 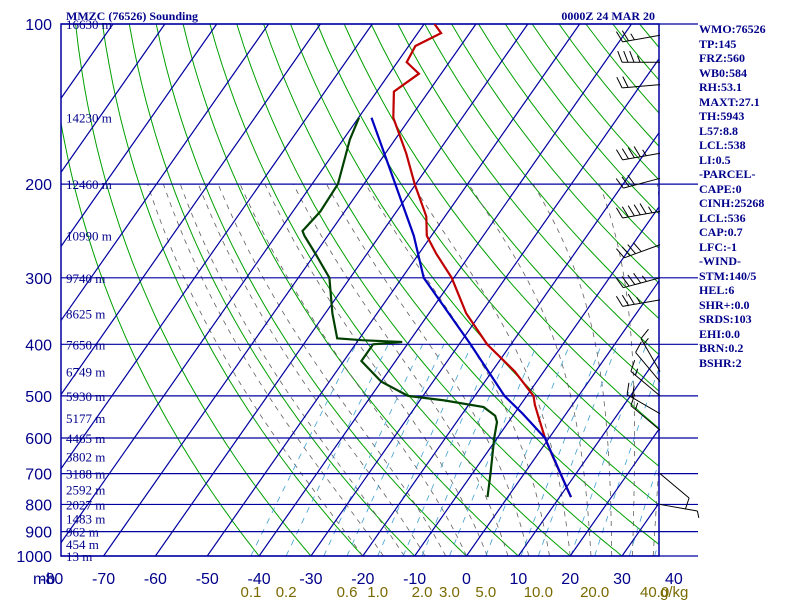 What do you see at coordinates (728, 275) in the screenshot?
I see `sounding-index-item: STM:140/5` at bounding box center [728, 275].